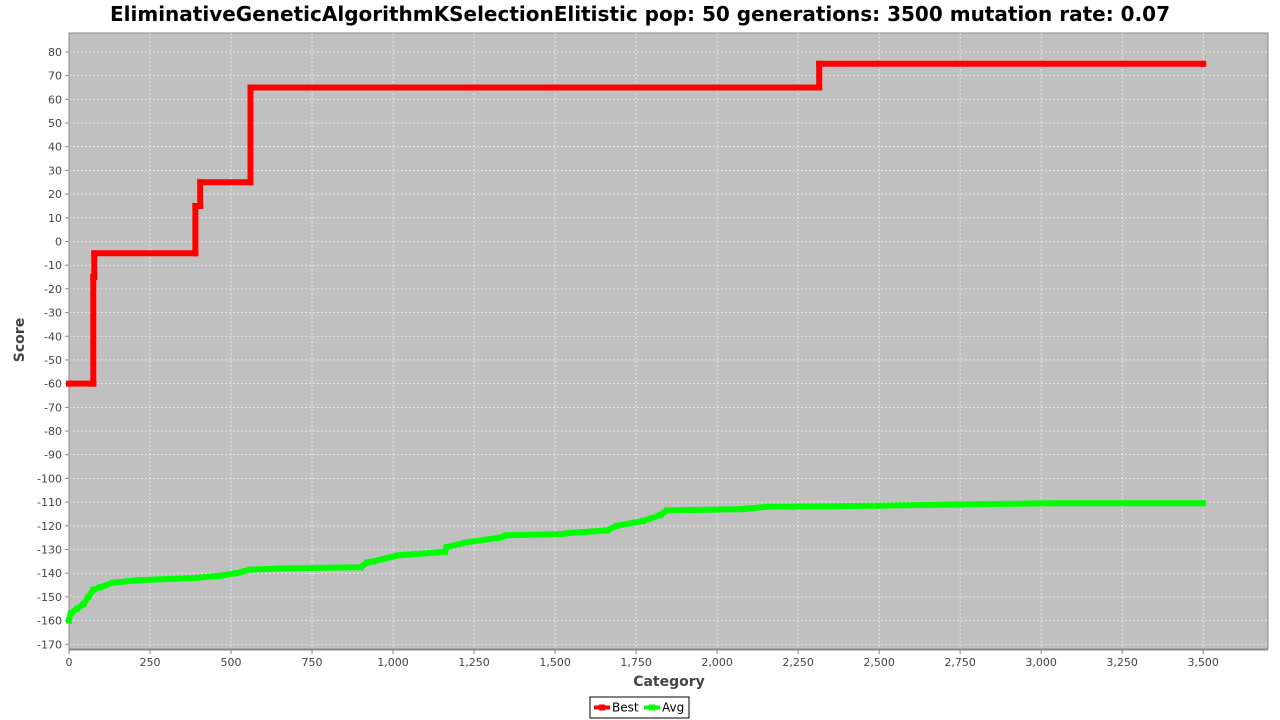  What do you see at coordinates (960, 662) in the screenshot?
I see `x-tick-label: 2,750` at bounding box center [960, 662].